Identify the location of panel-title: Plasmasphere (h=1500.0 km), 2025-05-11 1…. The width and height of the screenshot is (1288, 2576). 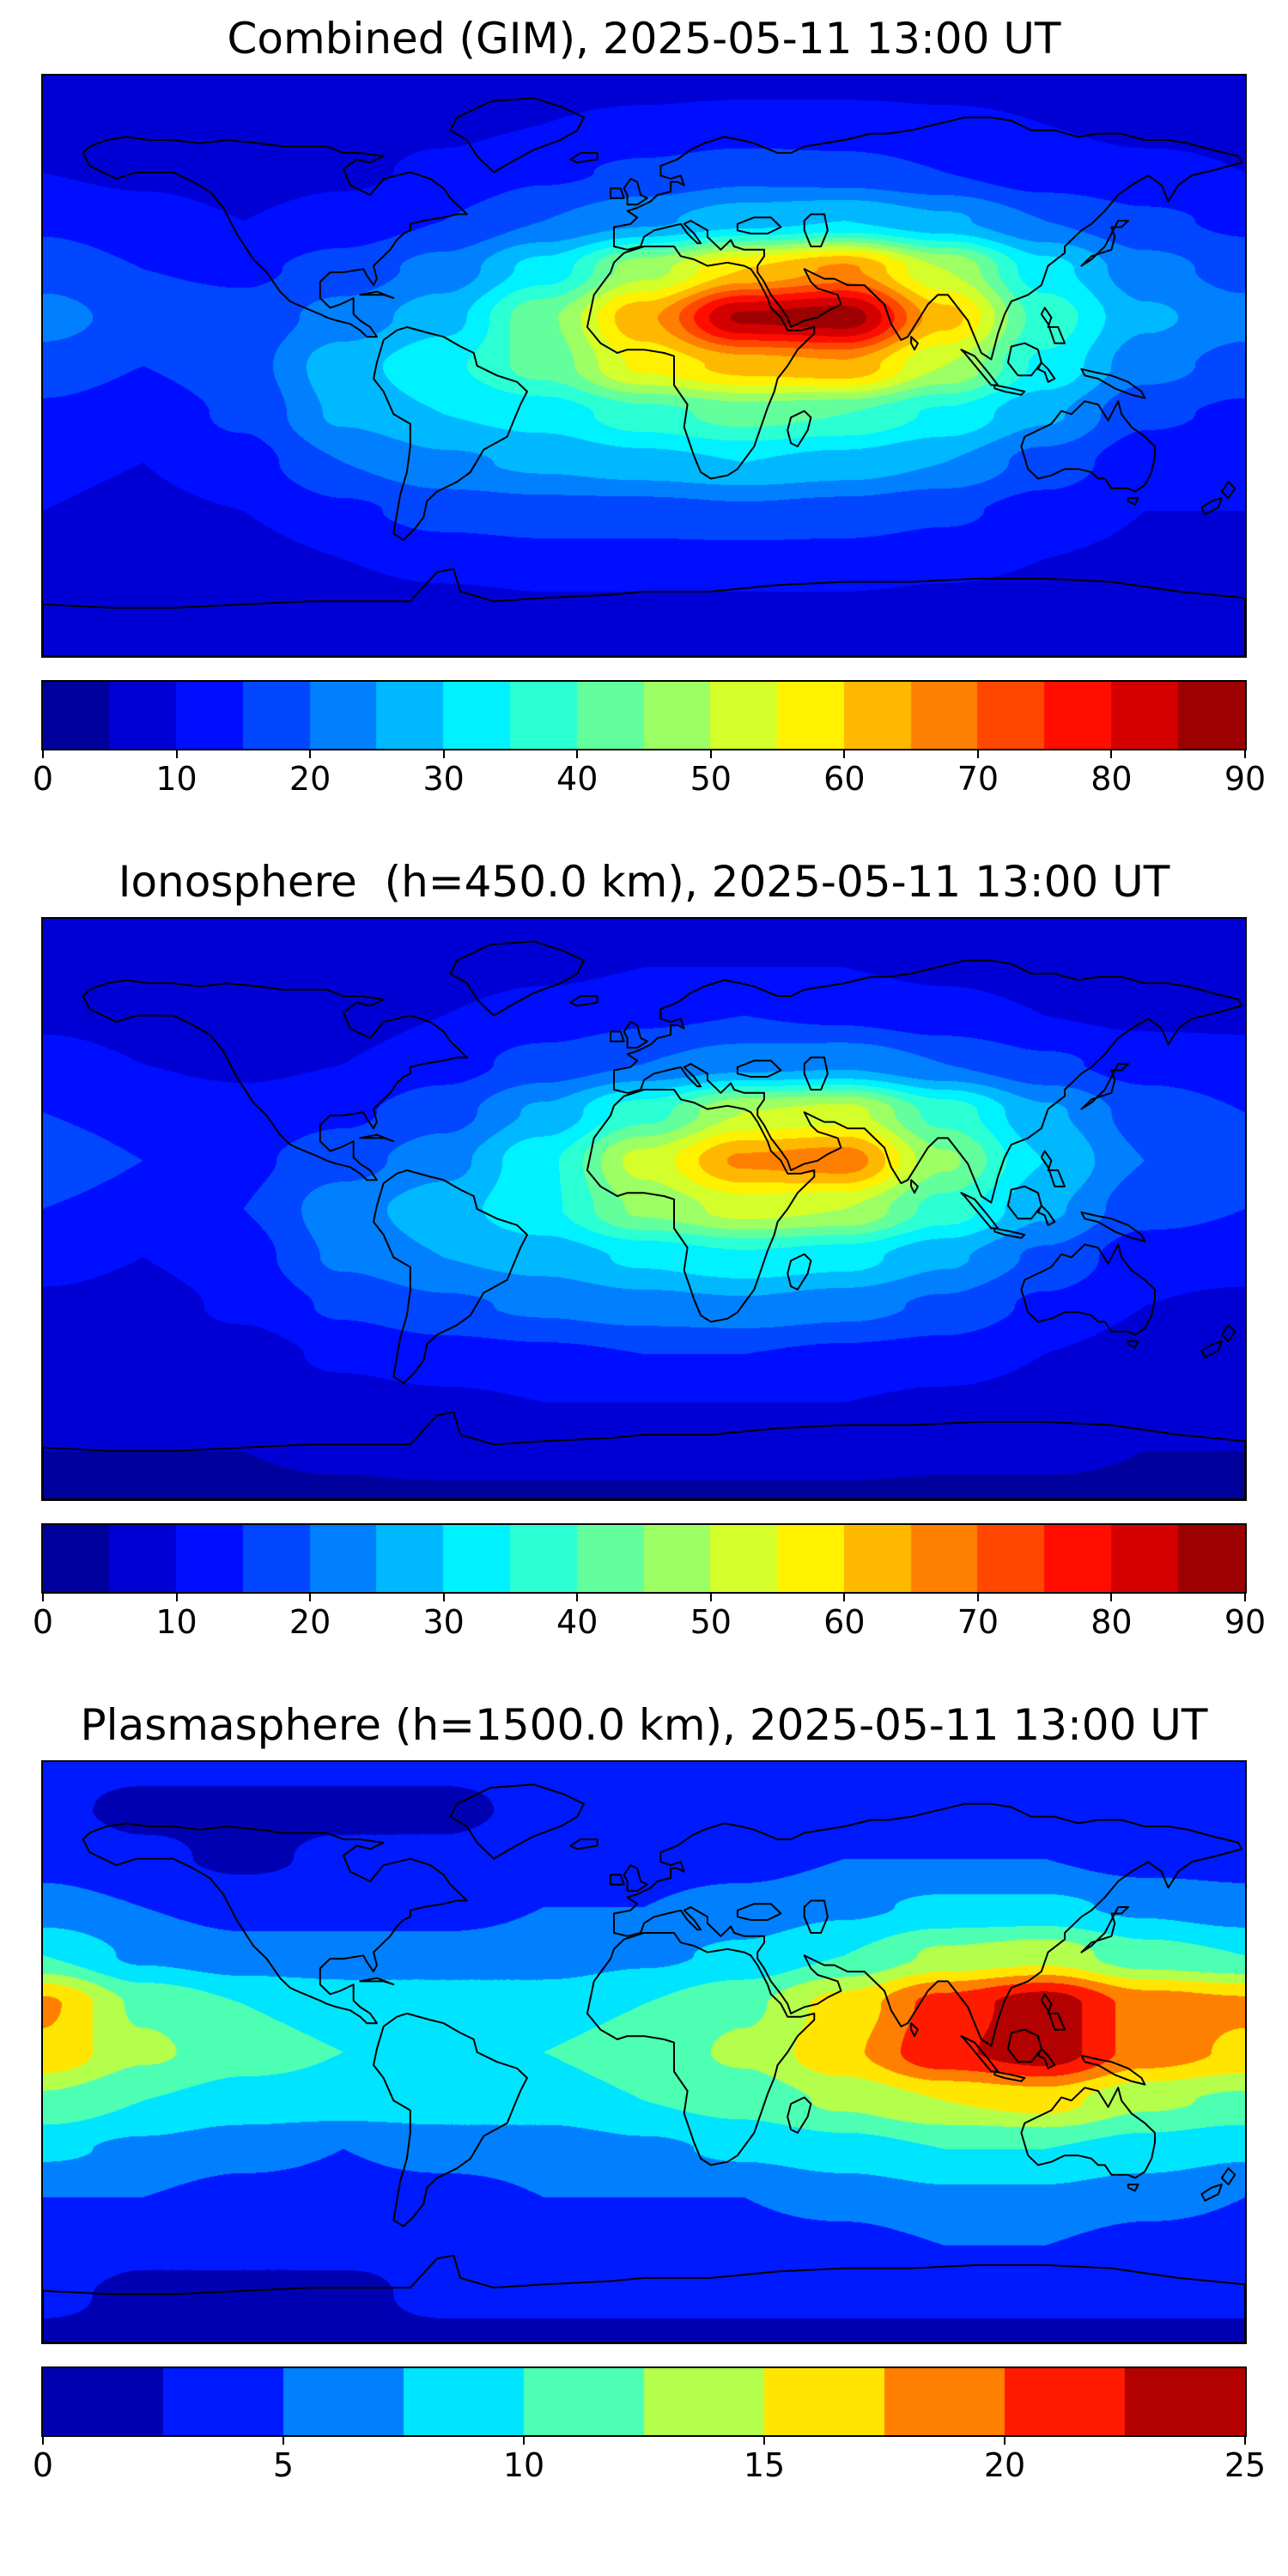
(644, 1725).